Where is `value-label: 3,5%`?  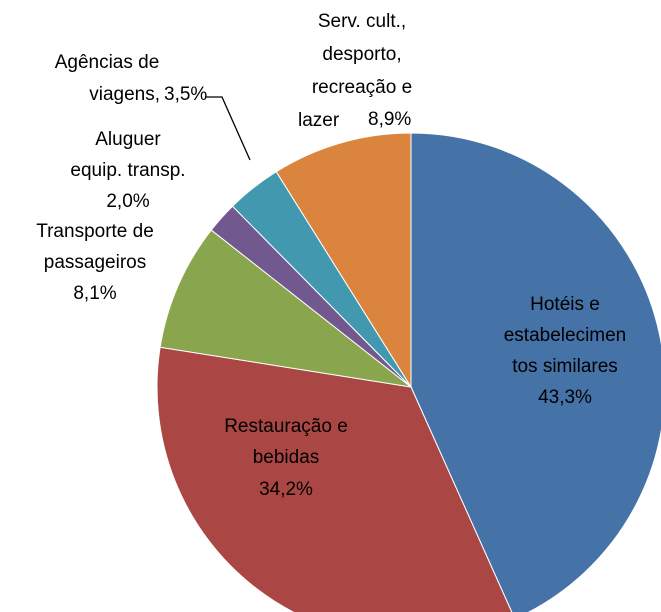 value-label: 3,5% is located at coordinates (185, 94).